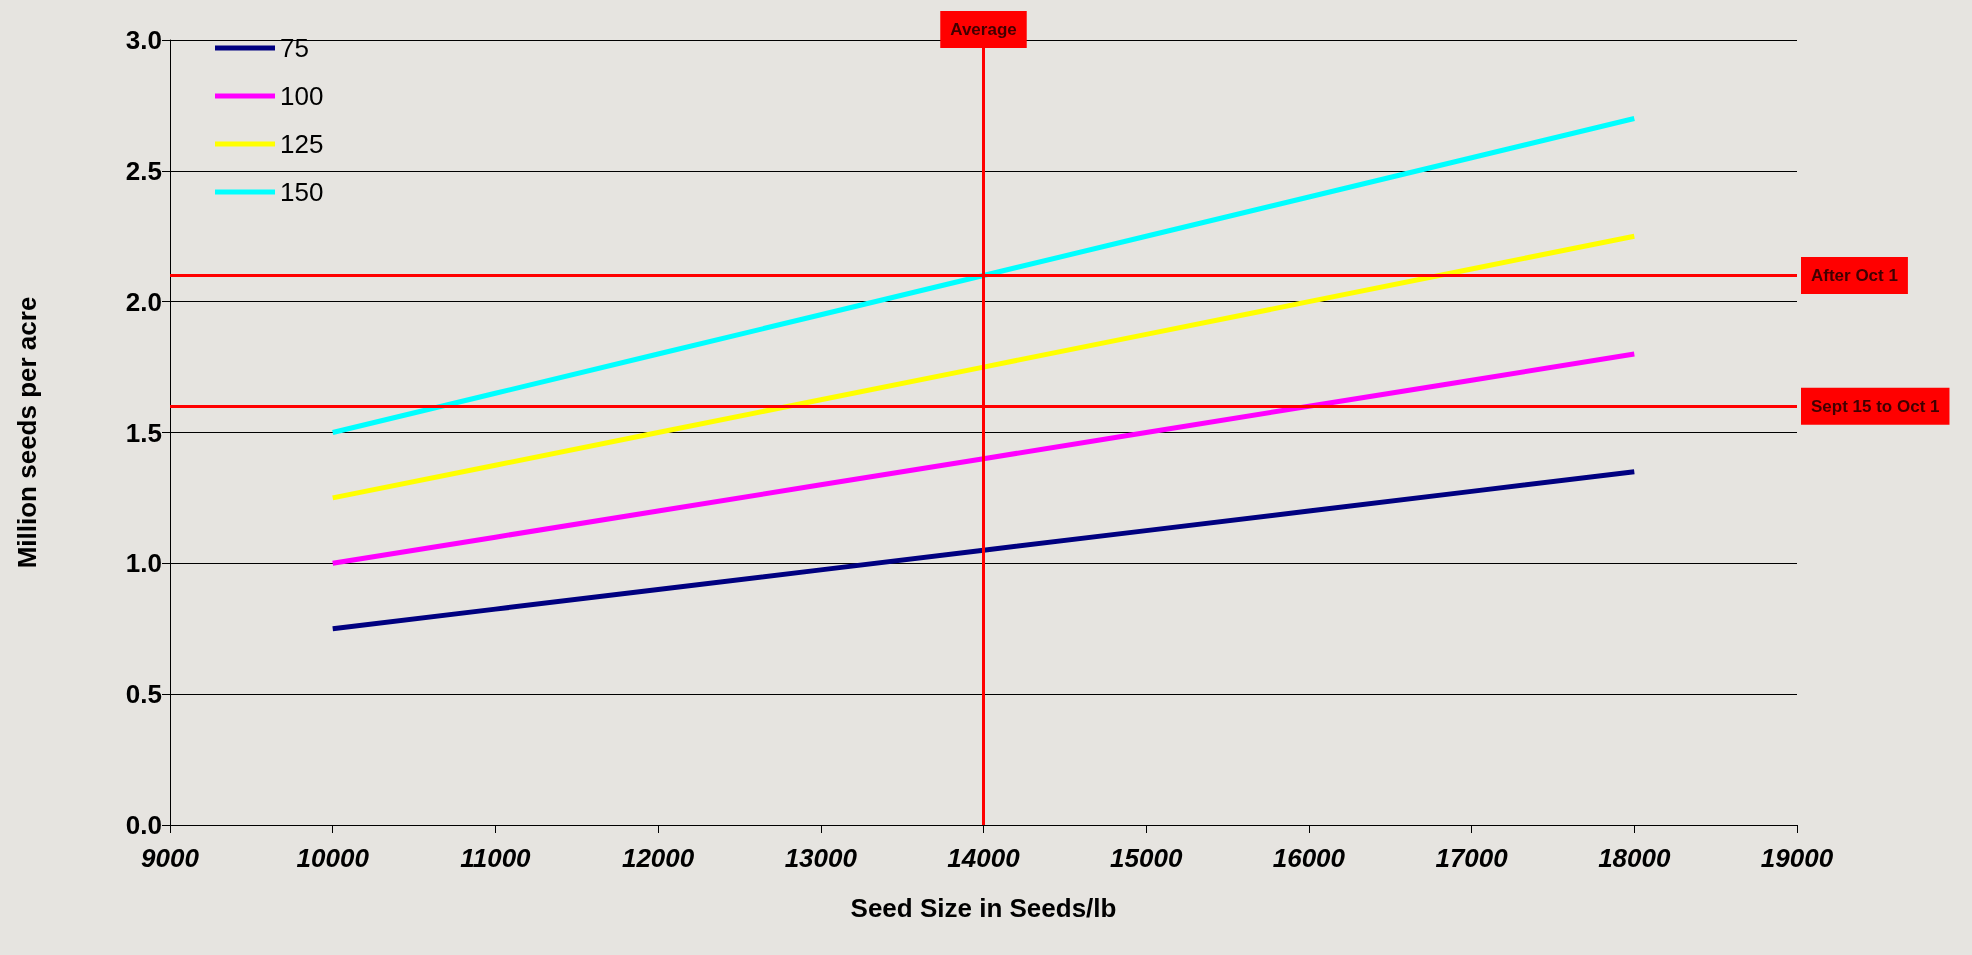 This screenshot has height=955, width=1972. Describe the element at coordinates (143, 432) in the screenshot. I see `y-tick-label: 1.5` at that location.